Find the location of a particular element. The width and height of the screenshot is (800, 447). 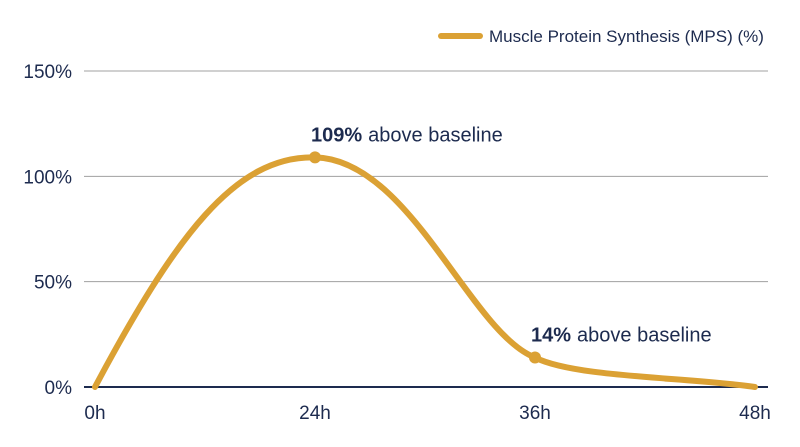

y-axis-tick-labels: 0% 50% 100% 150% is located at coordinates (47, 230).